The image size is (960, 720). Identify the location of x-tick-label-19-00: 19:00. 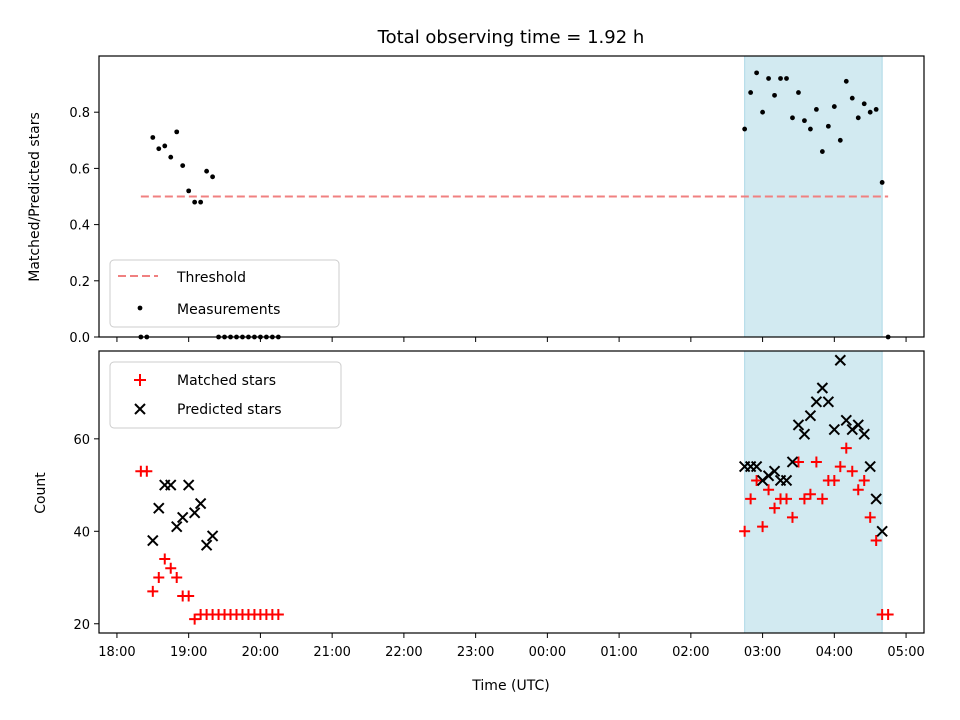
(188, 652).